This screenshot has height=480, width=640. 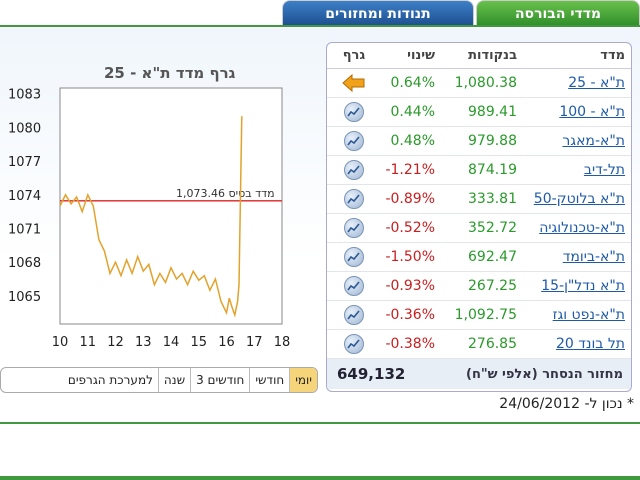 What do you see at coordinates (612, 55) in the screenshot?
I see `header-name: מדד` at bounding box center [612, 55].